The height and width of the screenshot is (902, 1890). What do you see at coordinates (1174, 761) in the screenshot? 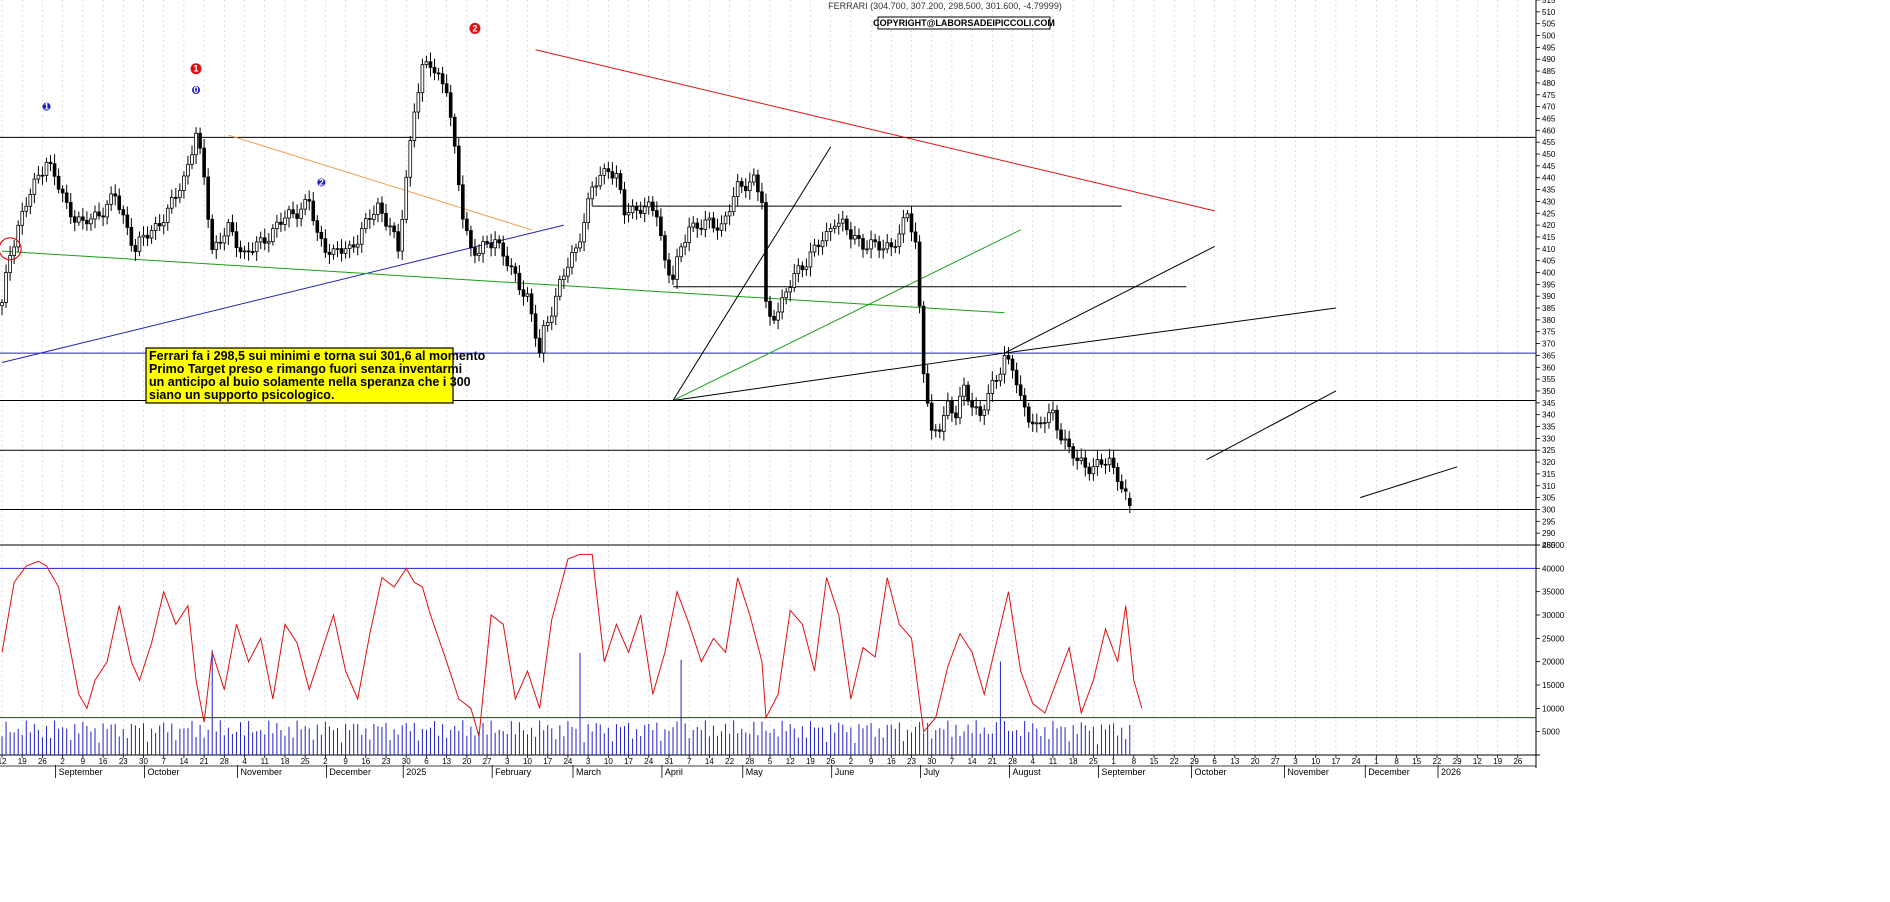
I see `day-tick-label: 22` at bounding box center [1174, 761].